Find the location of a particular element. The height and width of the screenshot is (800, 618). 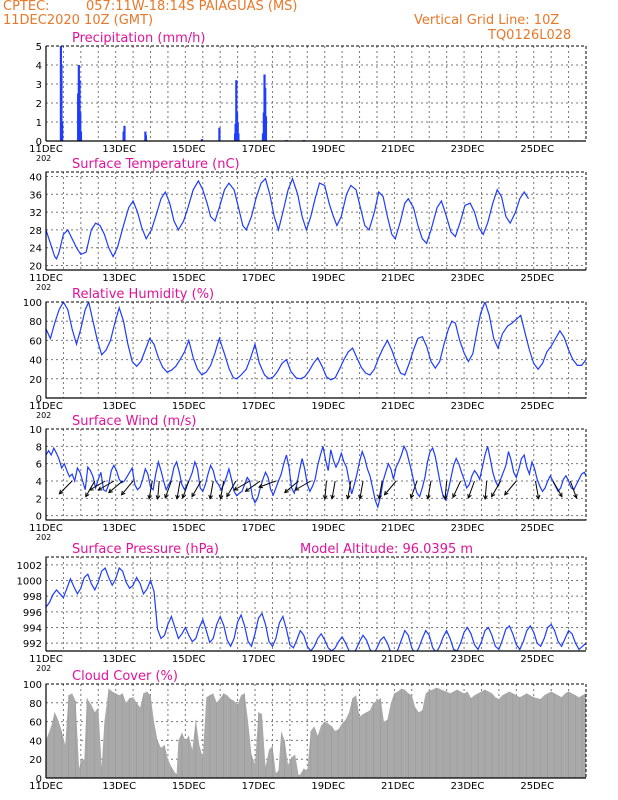

y-tick-label: 20 is located at coordinates (35, 267).